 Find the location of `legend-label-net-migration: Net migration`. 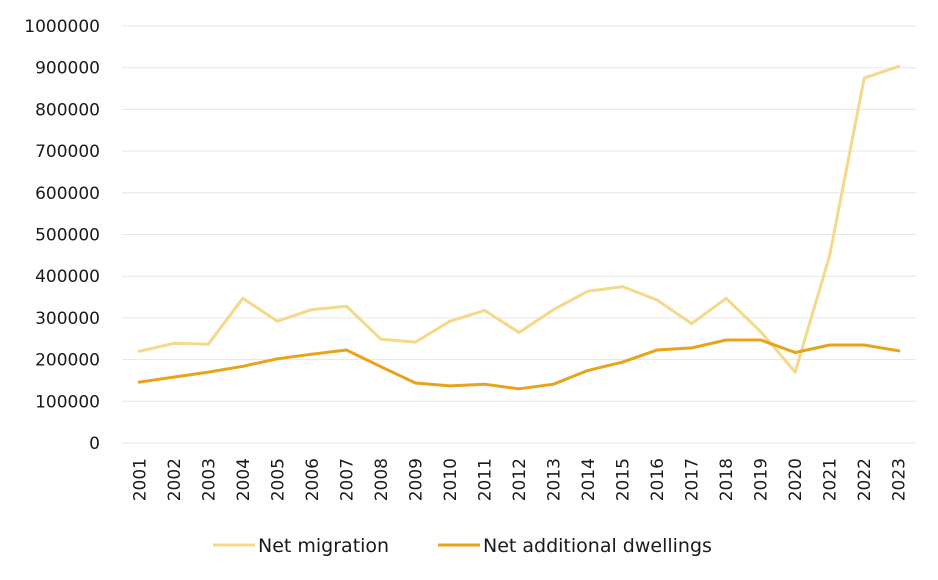

legend-label-net-migration: Net migration is located at coordinates (323, 546).